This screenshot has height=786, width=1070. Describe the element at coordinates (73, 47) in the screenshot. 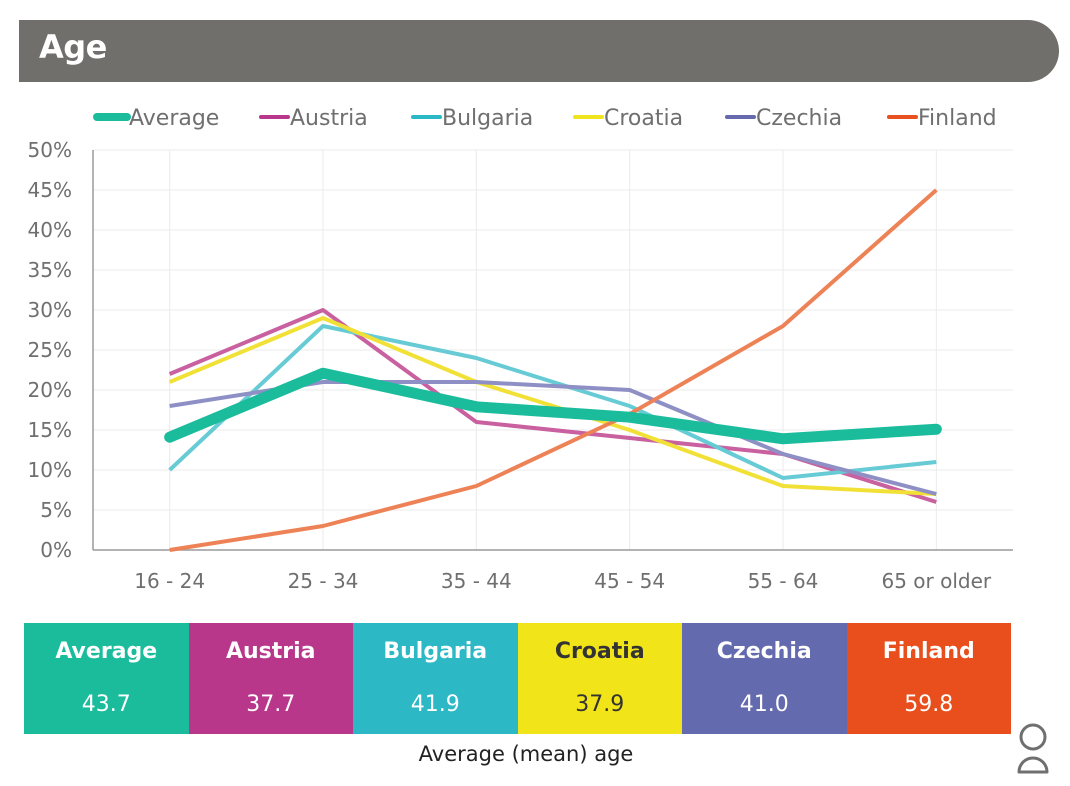

I see `page-title: Age` at that location.